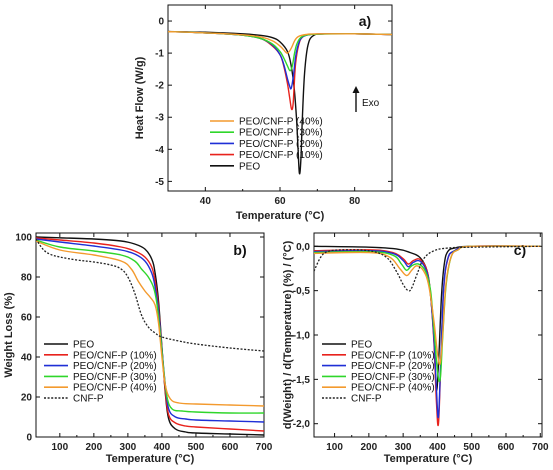 The width and height of the screenshot is (553, 470). I want to click on y-tick-label: -1,0, so click(302, 336).